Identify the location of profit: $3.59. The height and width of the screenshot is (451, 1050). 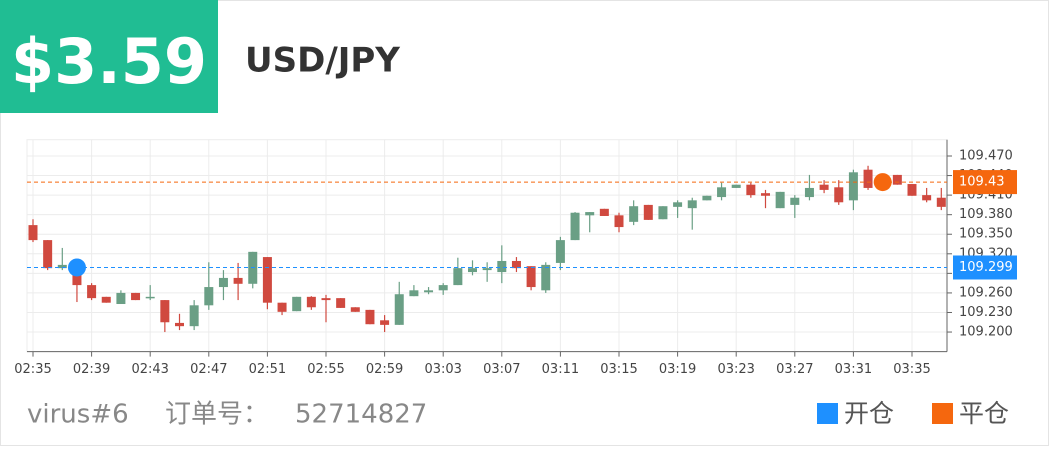
(109, 61).